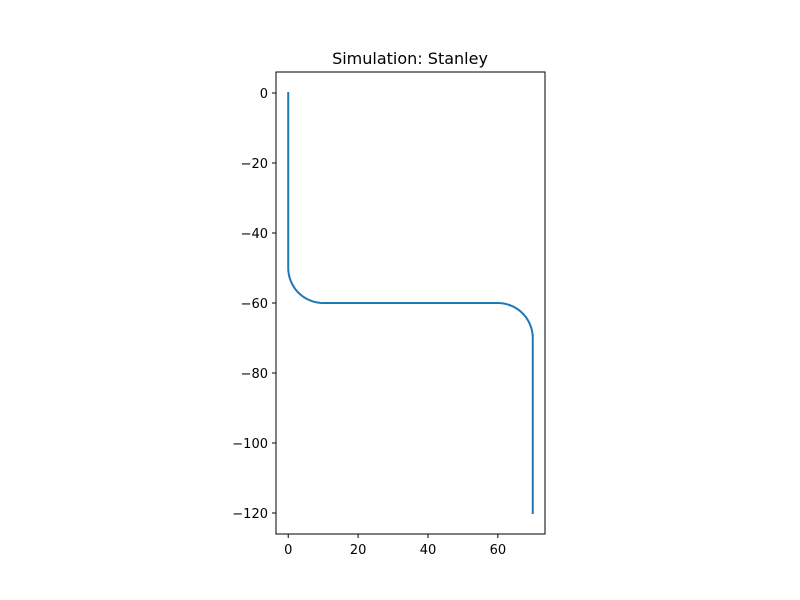 This screenshot has height=600, width=800. I want to click on y-tick-label: −80, so click(254, 374).